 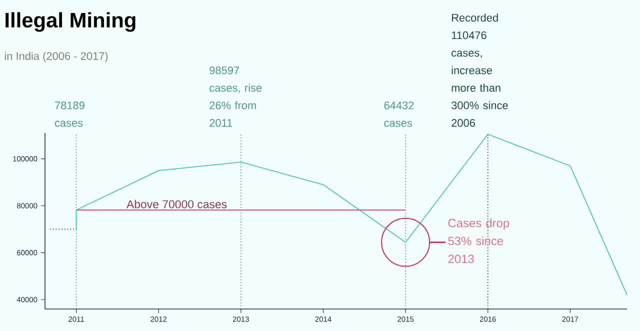 I want to click on chart-subtitle: in India (2006 - 2017), so click(x=56, y=57).